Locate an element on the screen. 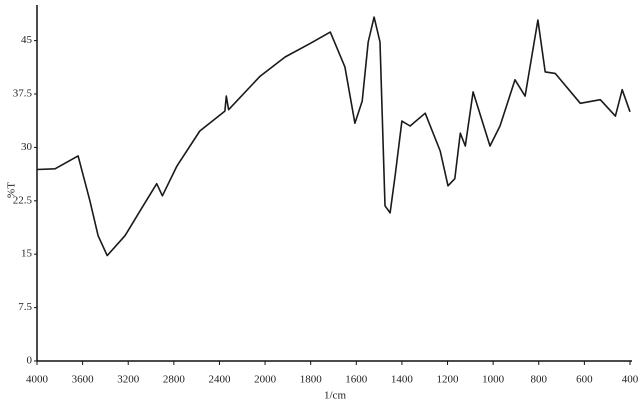 This screenshot has width=640, height=404. x-tick-label: 2000 is located at coordinates (265, 380).